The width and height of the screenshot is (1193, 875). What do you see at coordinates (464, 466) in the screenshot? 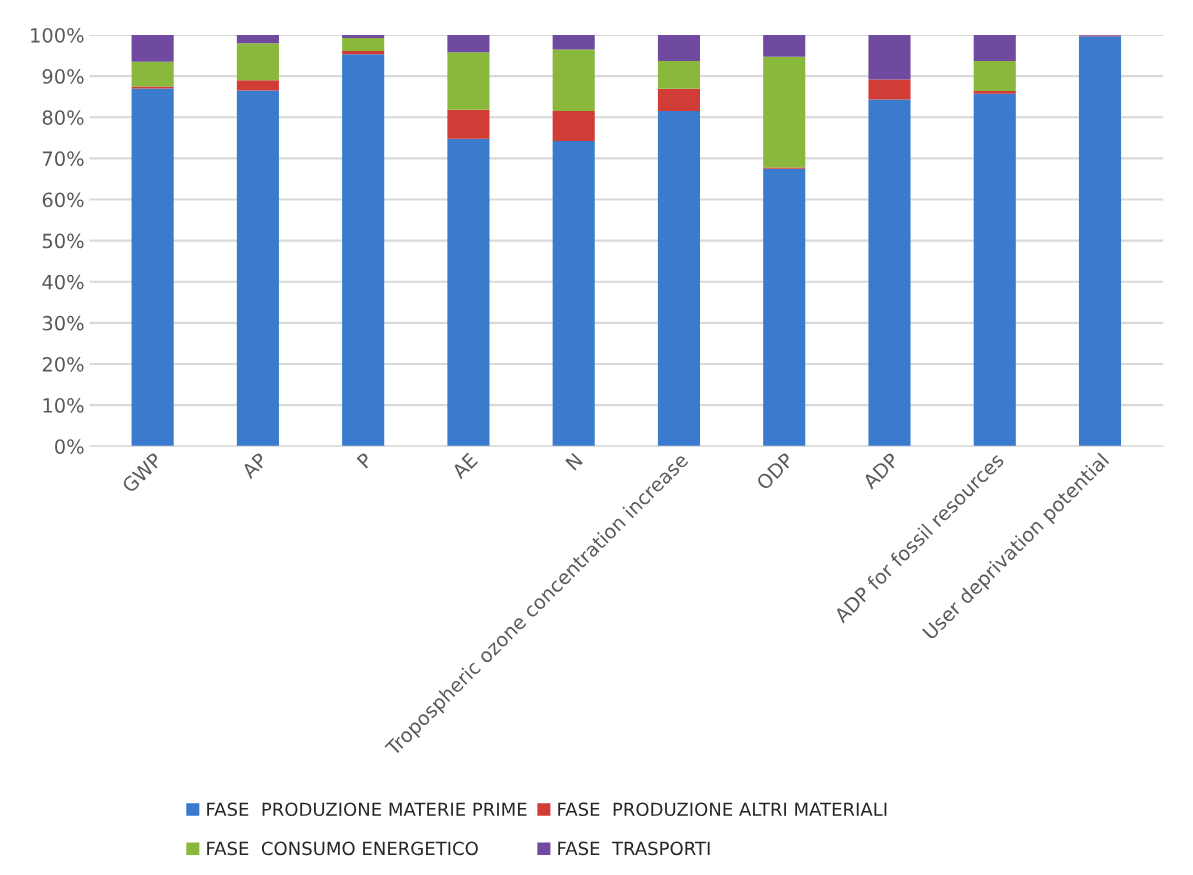
I see `x-tick-label: AE` at bounding box center [464, 466].